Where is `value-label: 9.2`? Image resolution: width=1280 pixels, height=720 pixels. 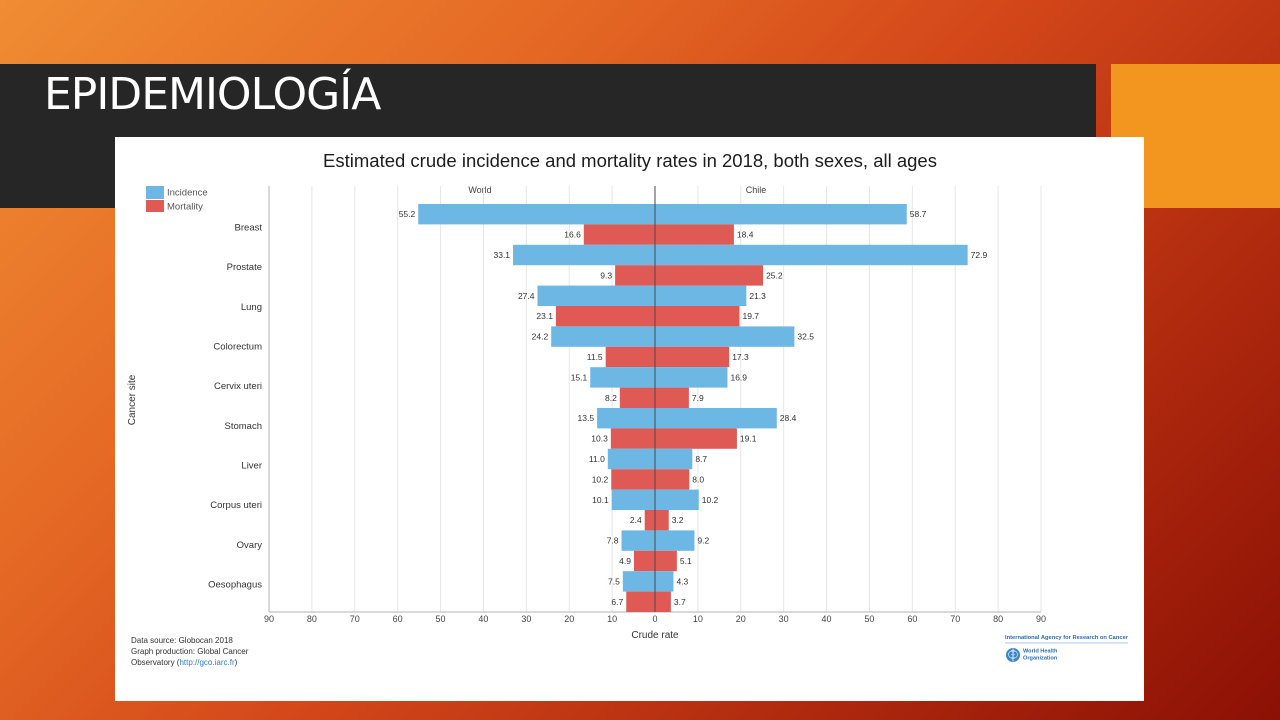 value-label: 9.2 is located at coordinates (703, 541).